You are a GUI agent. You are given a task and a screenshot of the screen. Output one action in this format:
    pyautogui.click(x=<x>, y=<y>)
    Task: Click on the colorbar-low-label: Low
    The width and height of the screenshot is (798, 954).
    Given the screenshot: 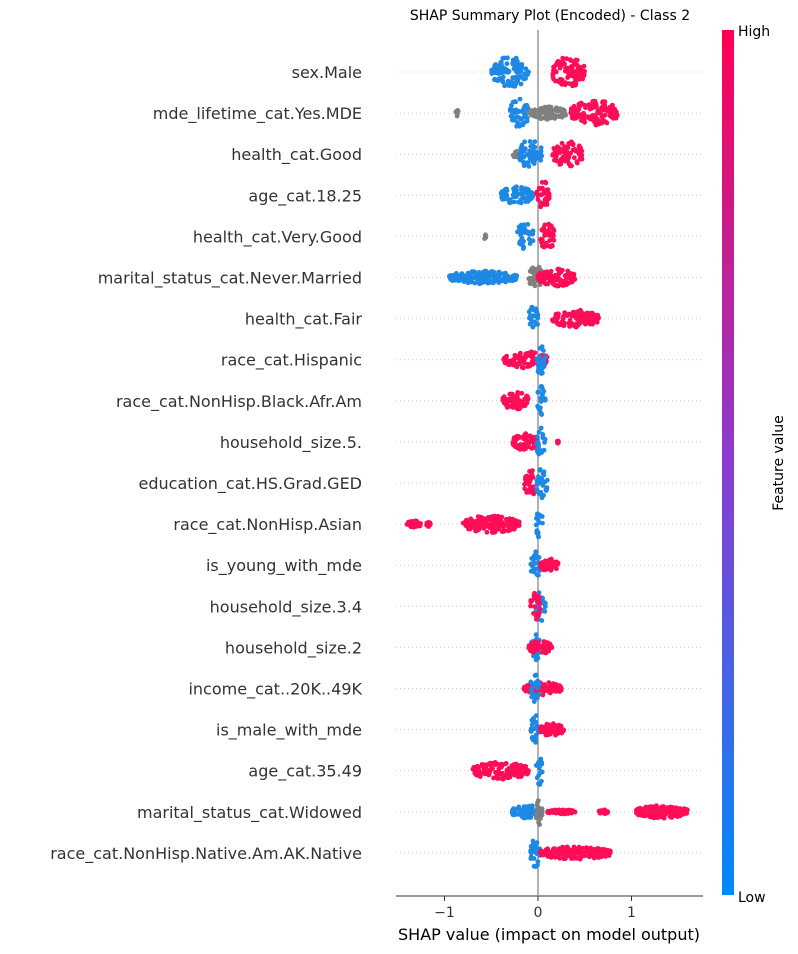 What is the action you would take?
    pyautogui.click(x=752, y=898)
    